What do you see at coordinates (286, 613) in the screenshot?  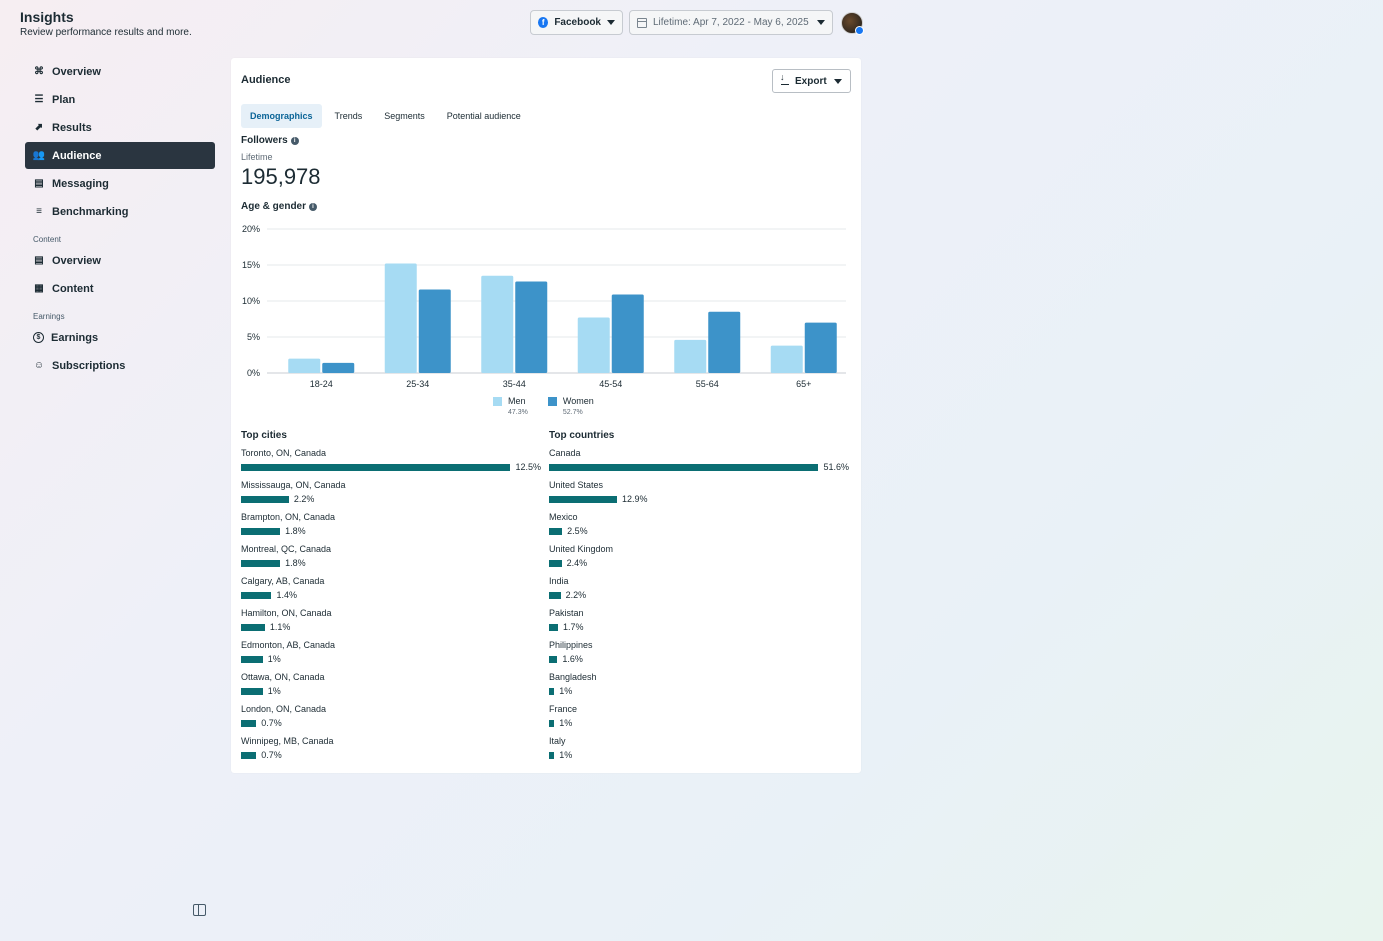 I see `list-item-name: Hamilton, ON, Canada` at bounding box center [286, 613].